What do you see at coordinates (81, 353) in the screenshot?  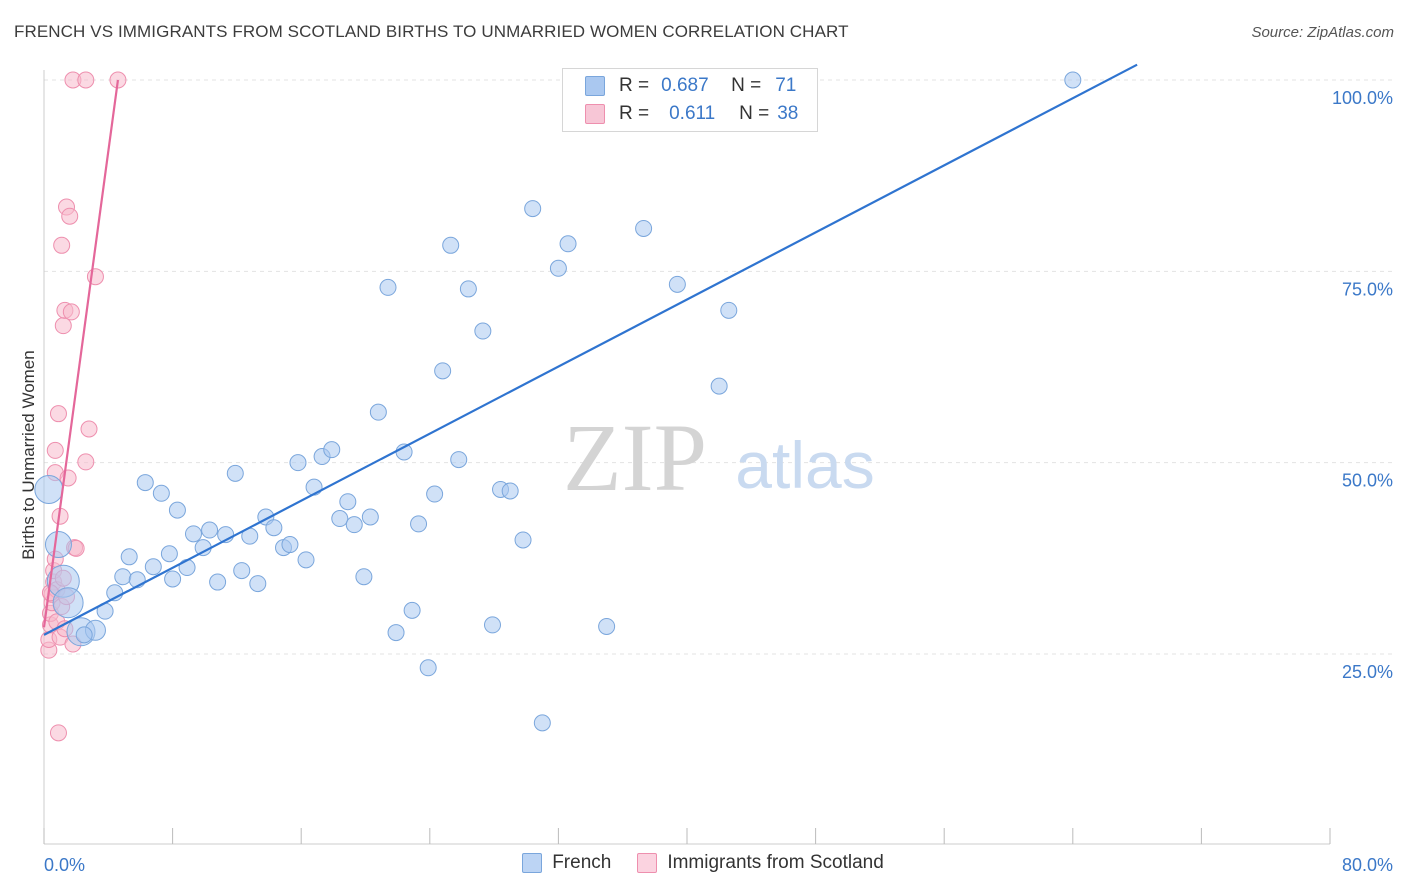 I see `scotland-trend-line` at bounding box center [81, 353].